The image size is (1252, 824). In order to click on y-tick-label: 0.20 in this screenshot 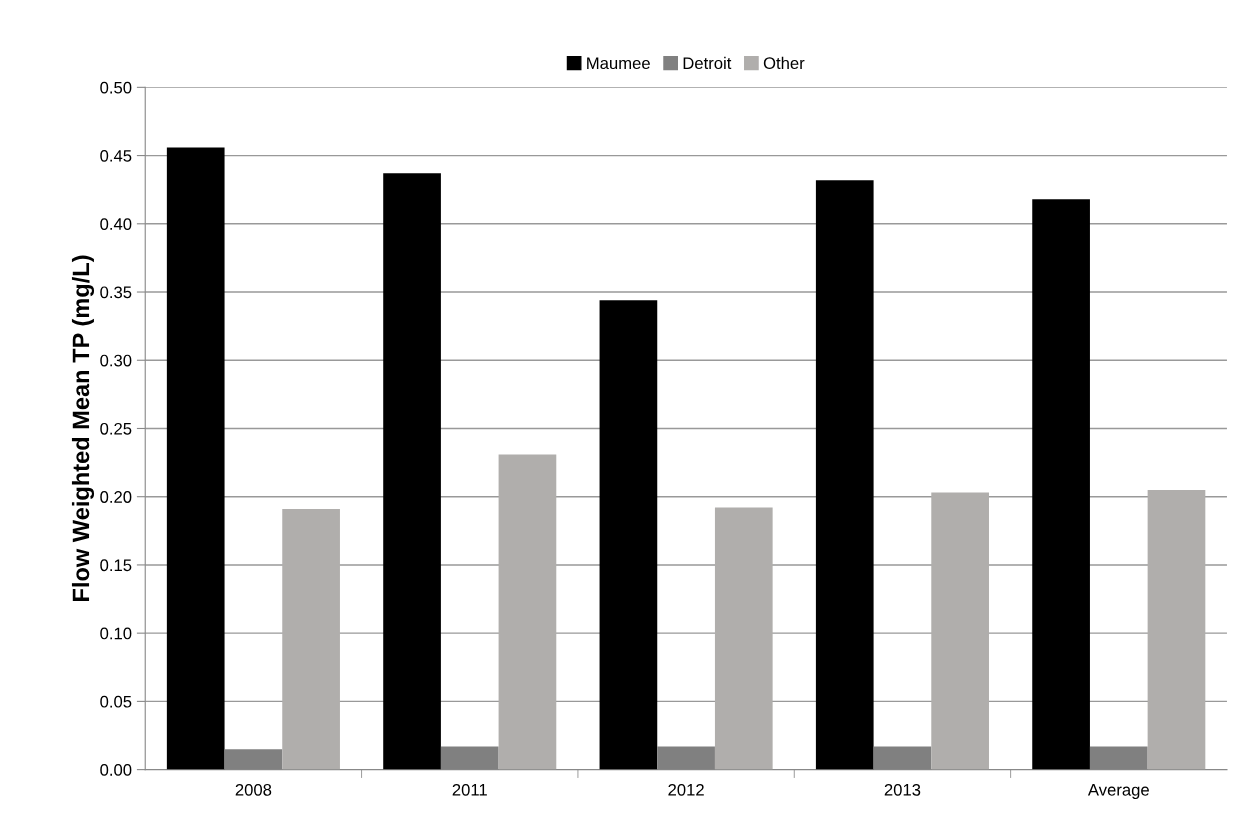, I will do `click(116, 497)`.